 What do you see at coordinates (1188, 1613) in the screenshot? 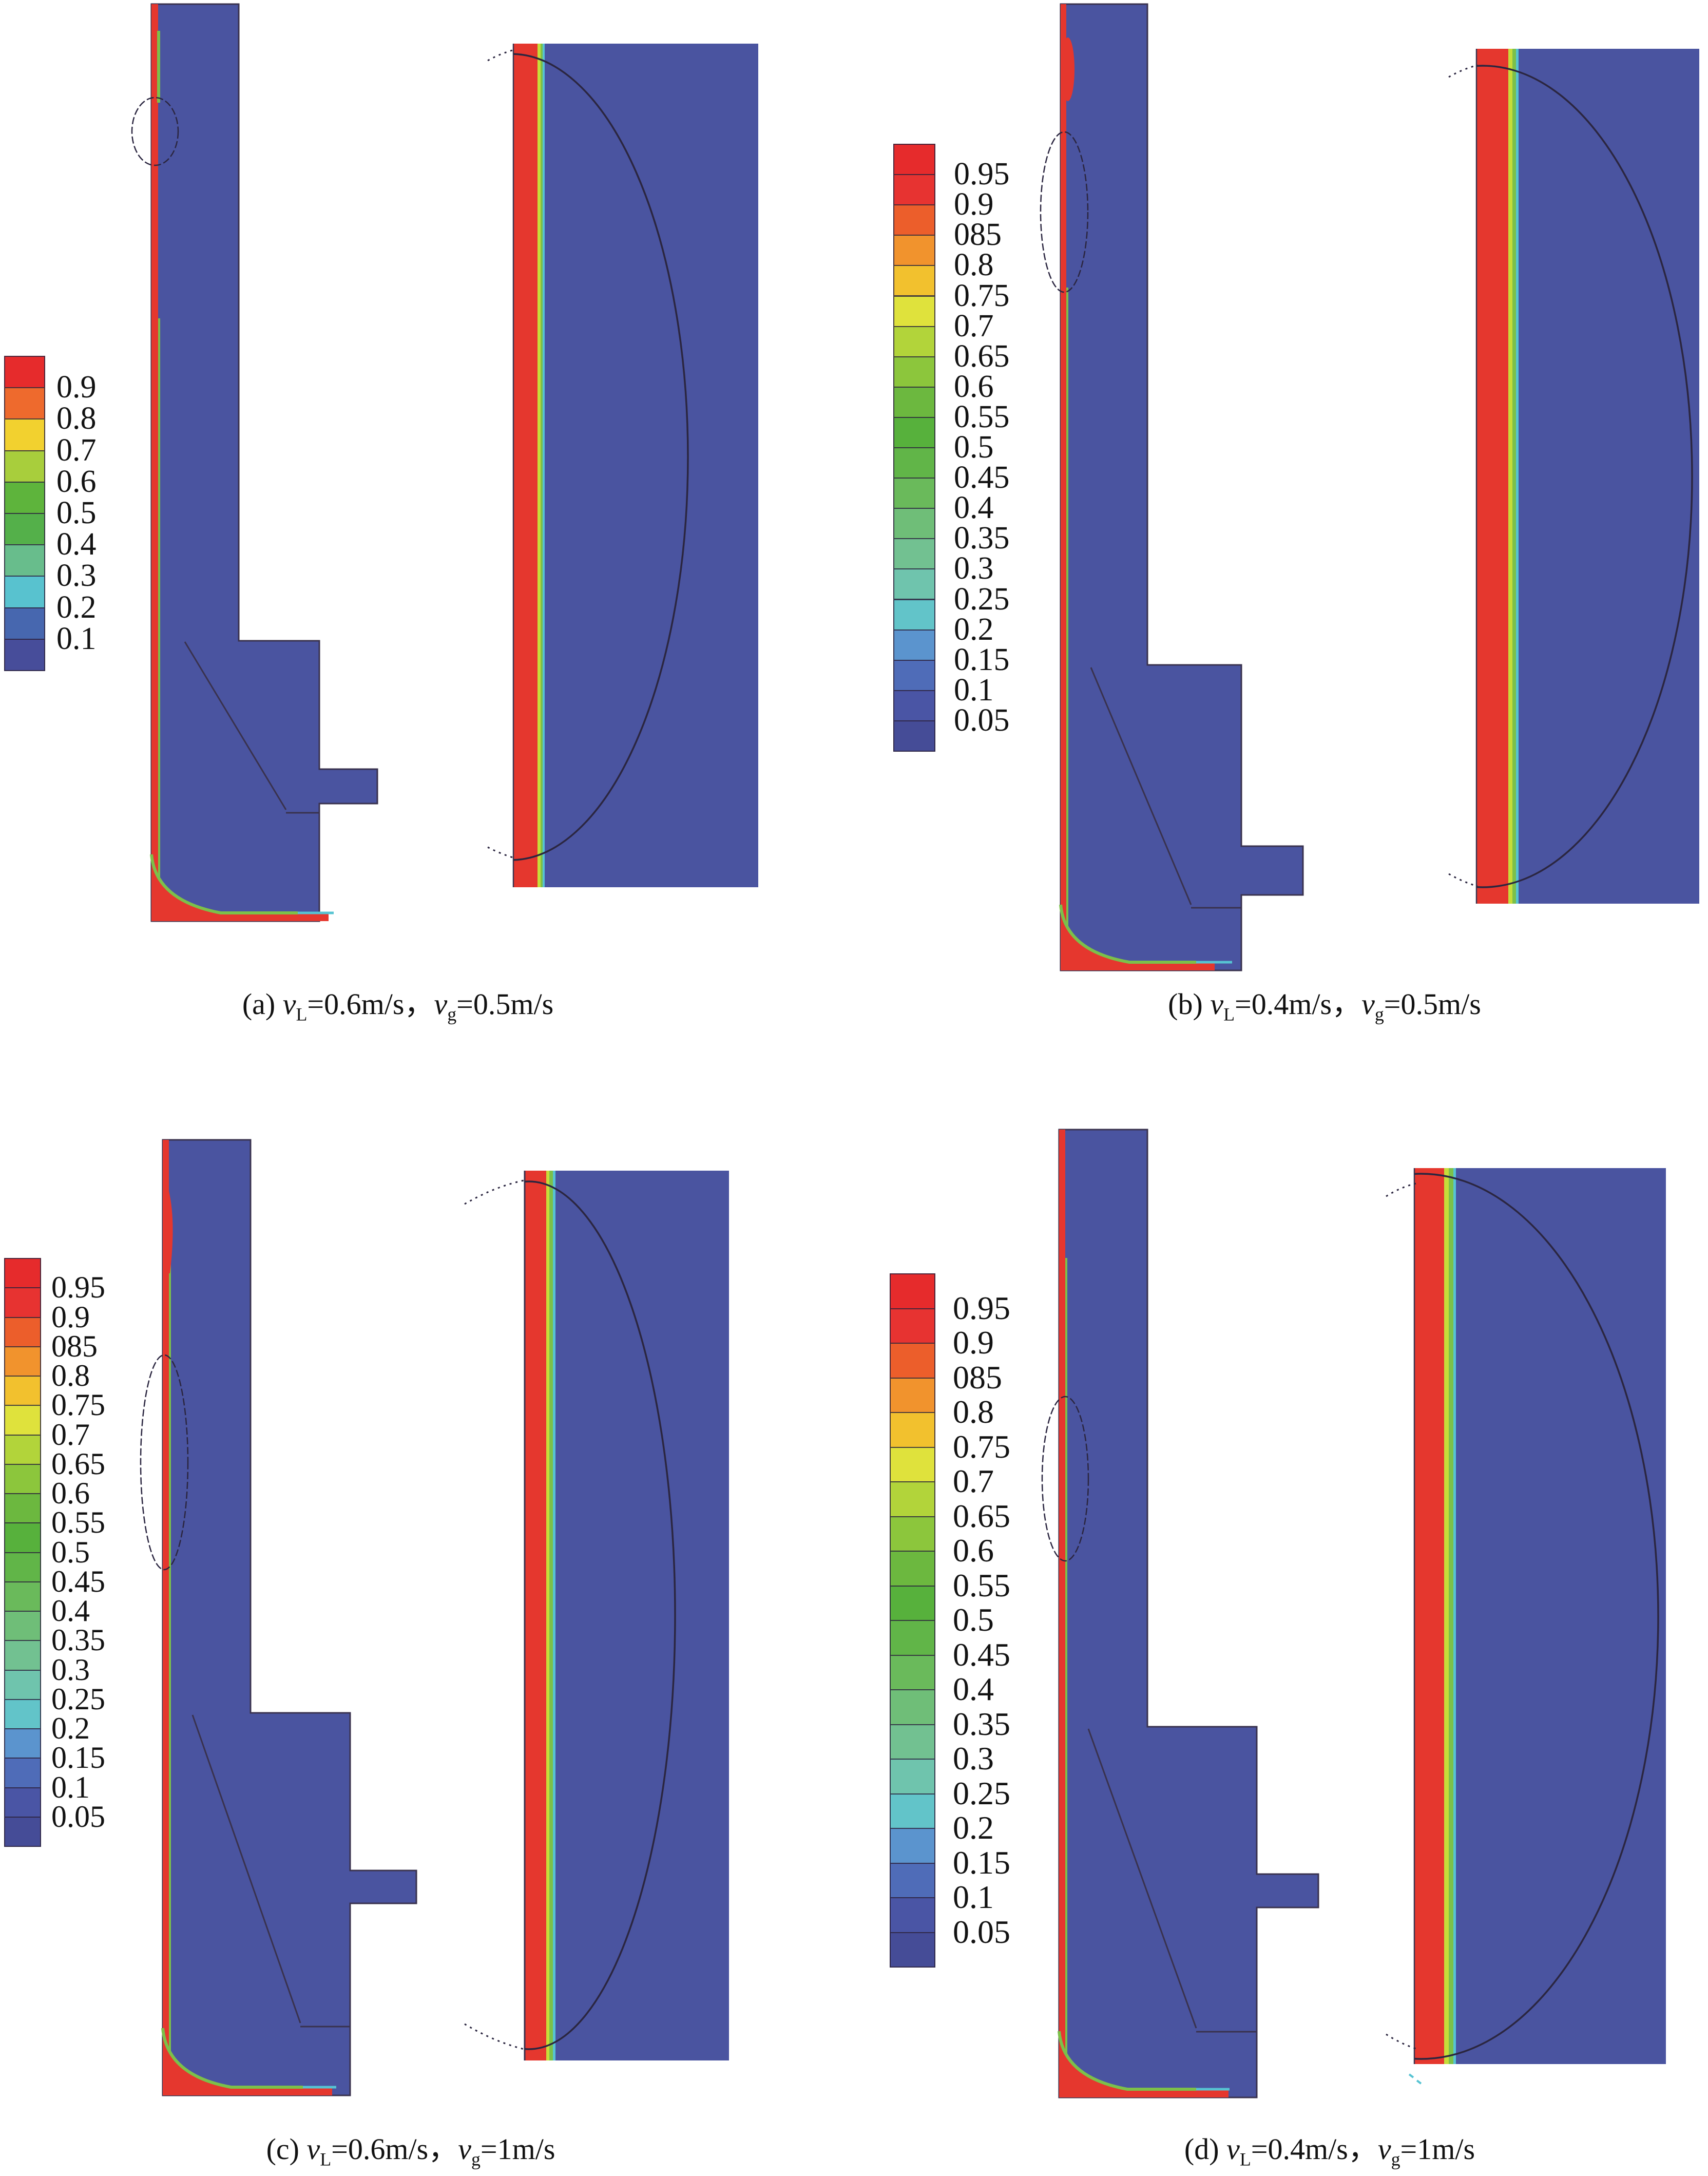
I see `vessel-outline` at bounding box center [1188, 1613].